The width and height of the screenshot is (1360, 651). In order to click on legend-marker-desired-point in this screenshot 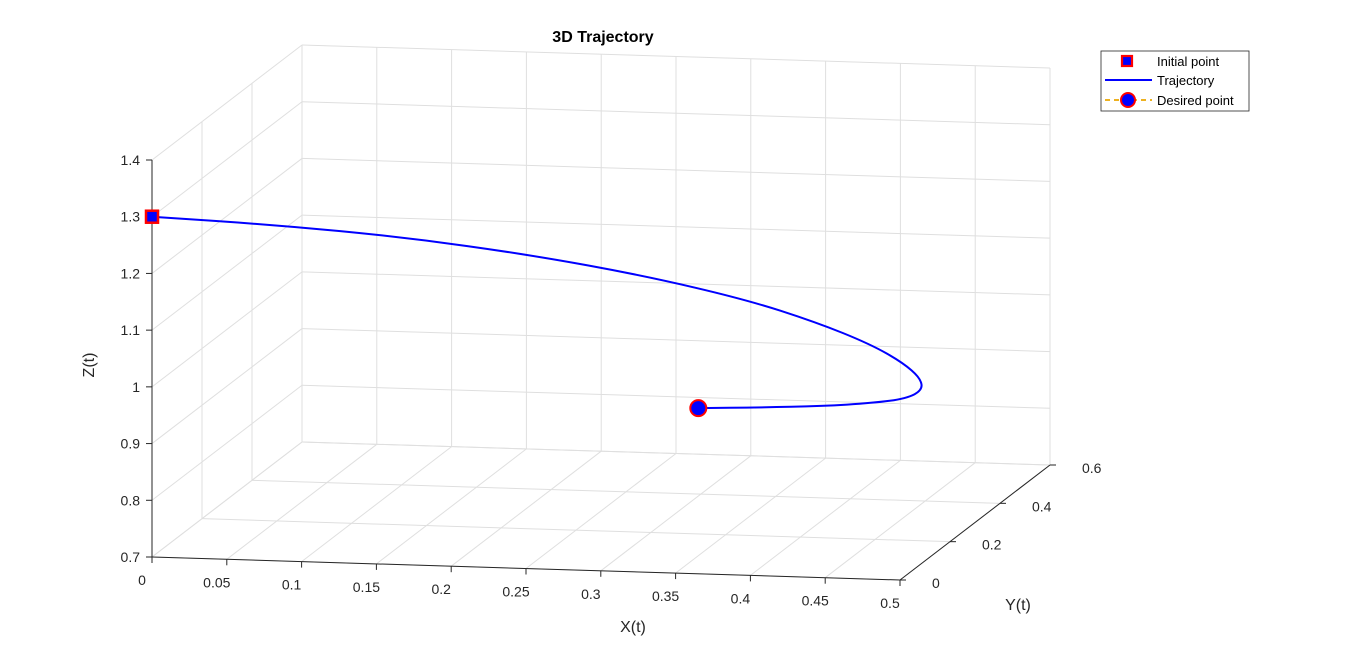, I will do `click(1128, 100)`.